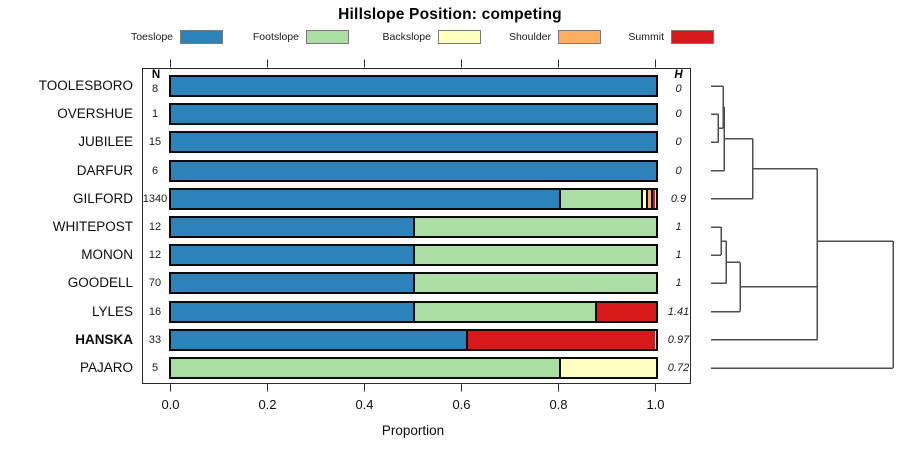 The width and height of the screenshot is (900, 460). I want to click on legend-item-label: Summit, so click(646, 37).